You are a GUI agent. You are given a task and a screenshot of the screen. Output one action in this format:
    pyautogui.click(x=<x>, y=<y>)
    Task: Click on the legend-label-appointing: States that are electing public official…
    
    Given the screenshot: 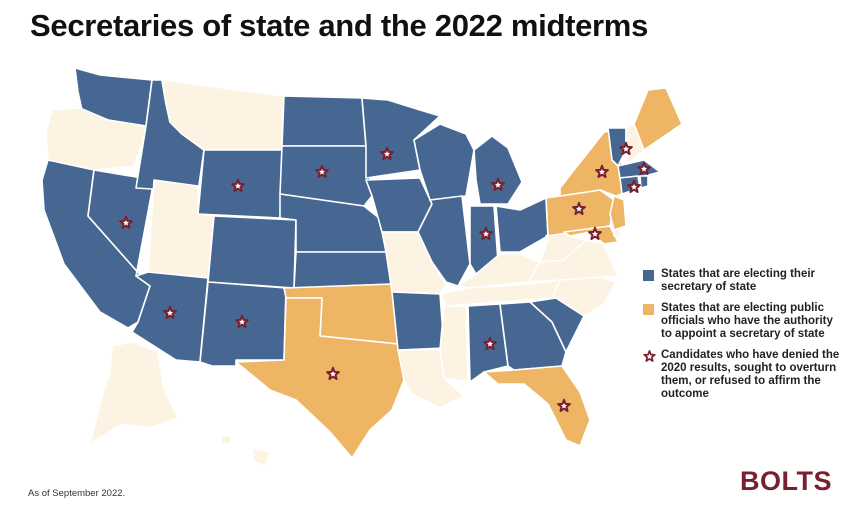 What is the action you would take?
    pyautogui.click(x=747, y=321)
    